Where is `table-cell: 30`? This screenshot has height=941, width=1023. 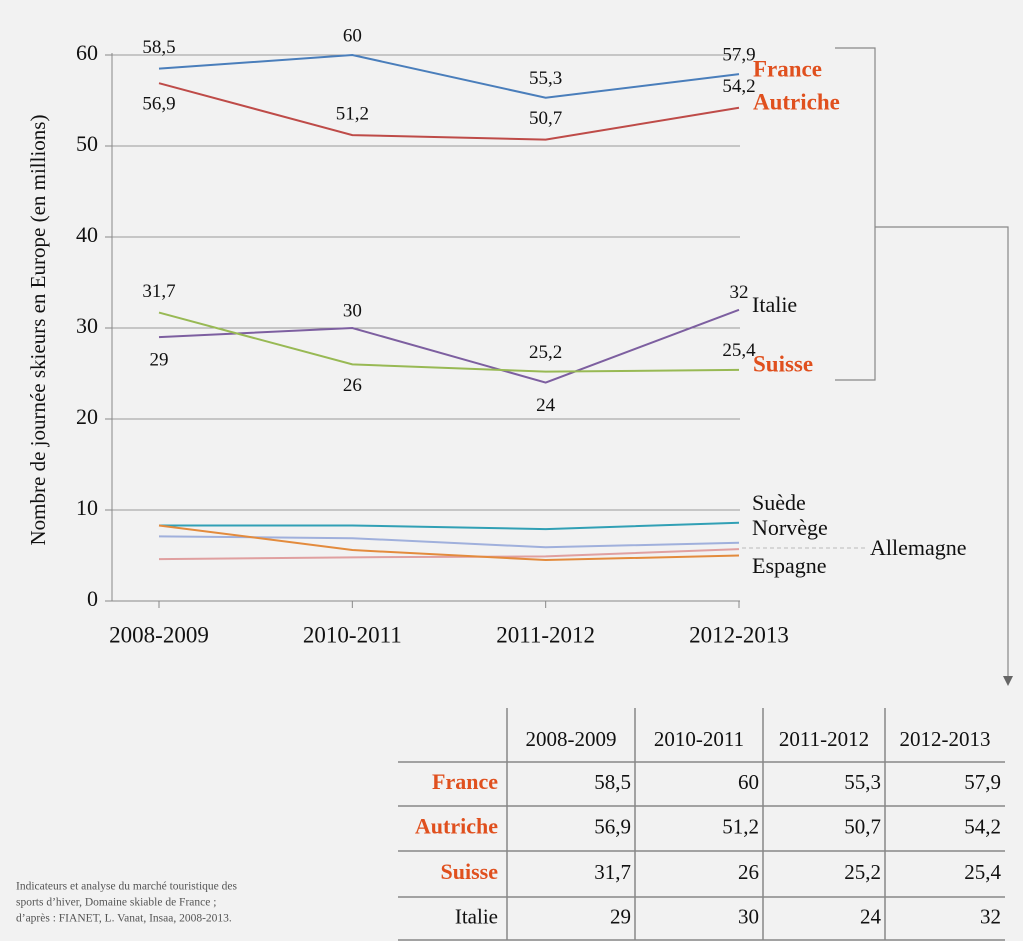 table-cell: 30 is located at coordinates (748, 916).